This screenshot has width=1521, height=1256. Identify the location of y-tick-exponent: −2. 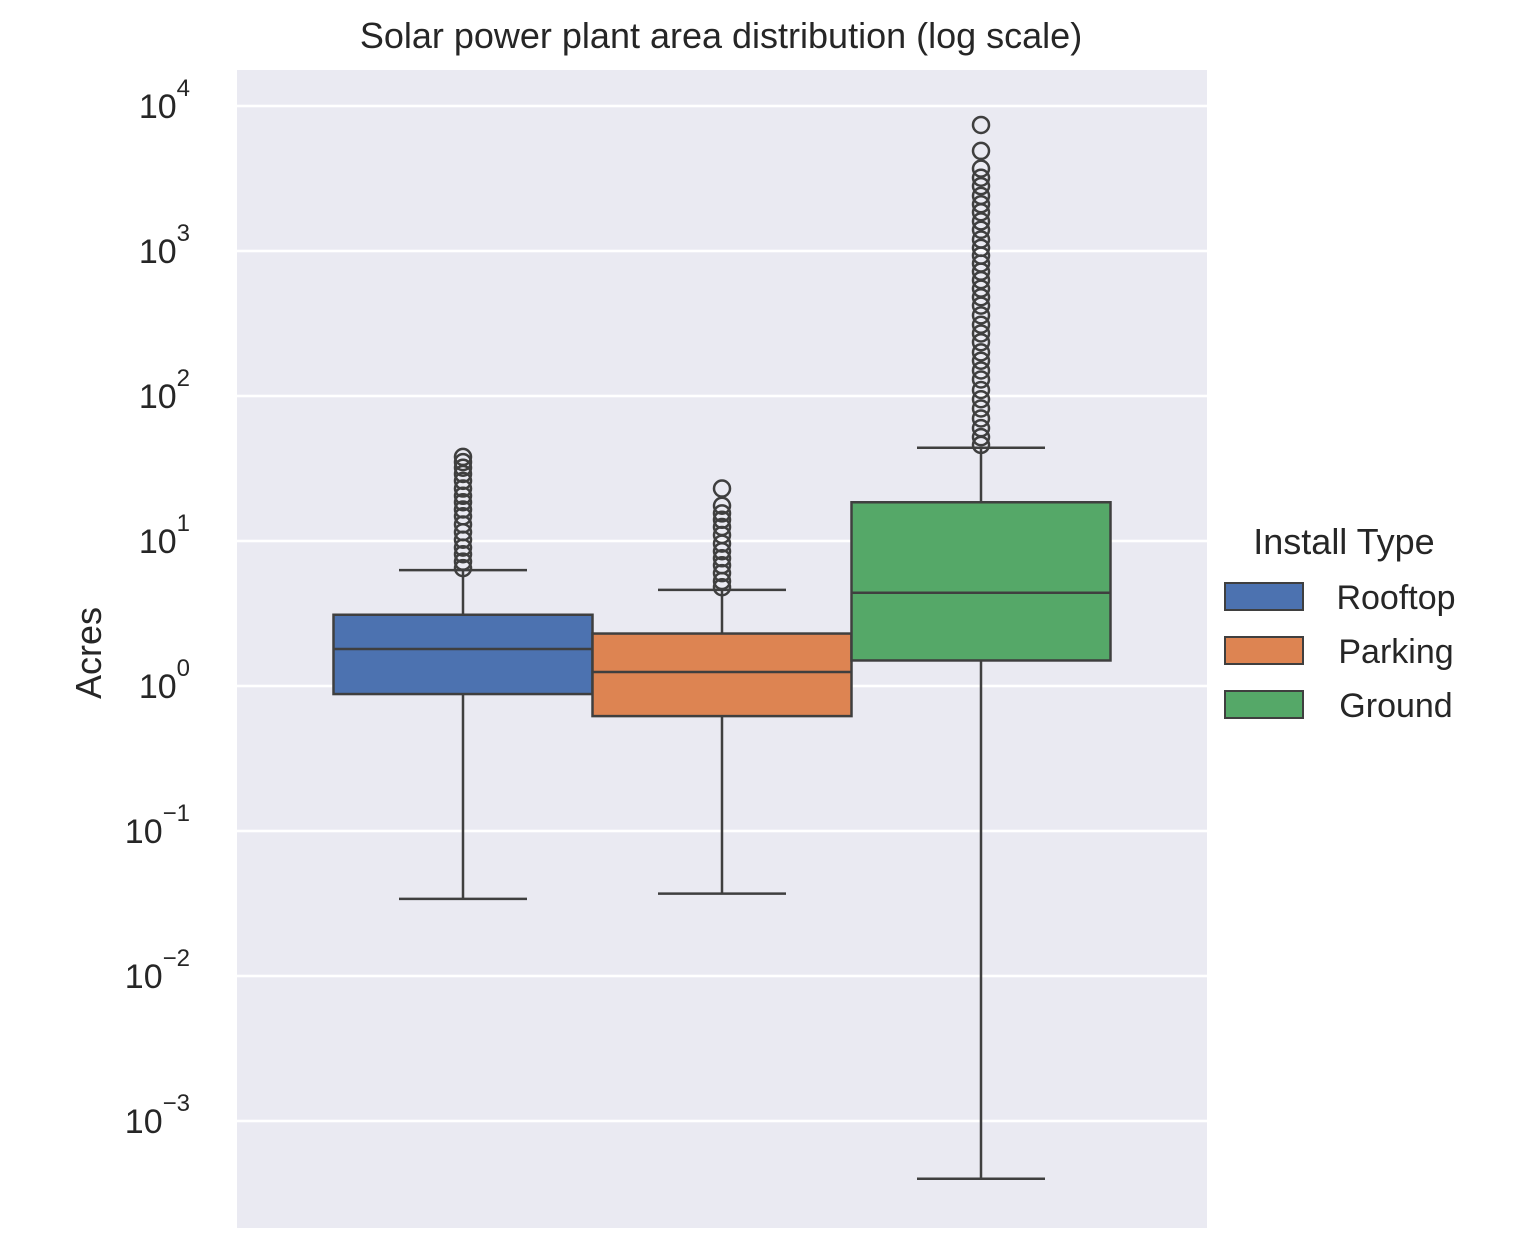
(176, 958).